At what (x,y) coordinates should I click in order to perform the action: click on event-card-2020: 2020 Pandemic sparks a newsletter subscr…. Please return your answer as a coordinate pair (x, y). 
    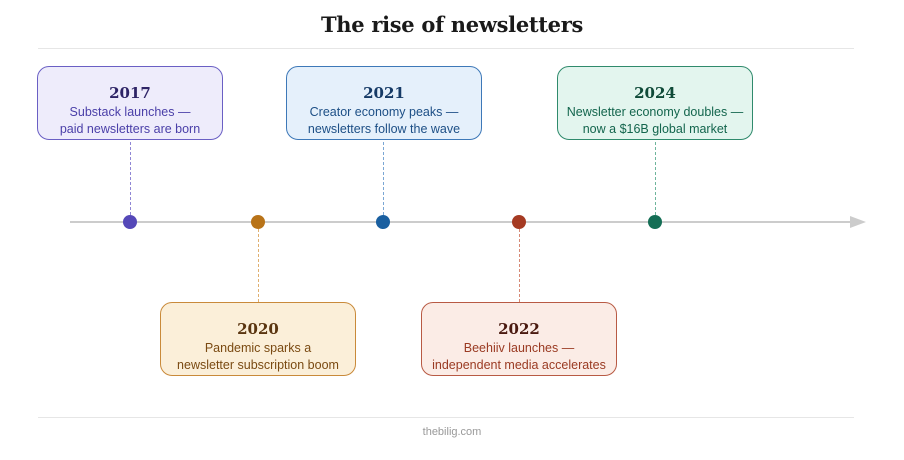
    Looking at the image, I should click on (258, 339).